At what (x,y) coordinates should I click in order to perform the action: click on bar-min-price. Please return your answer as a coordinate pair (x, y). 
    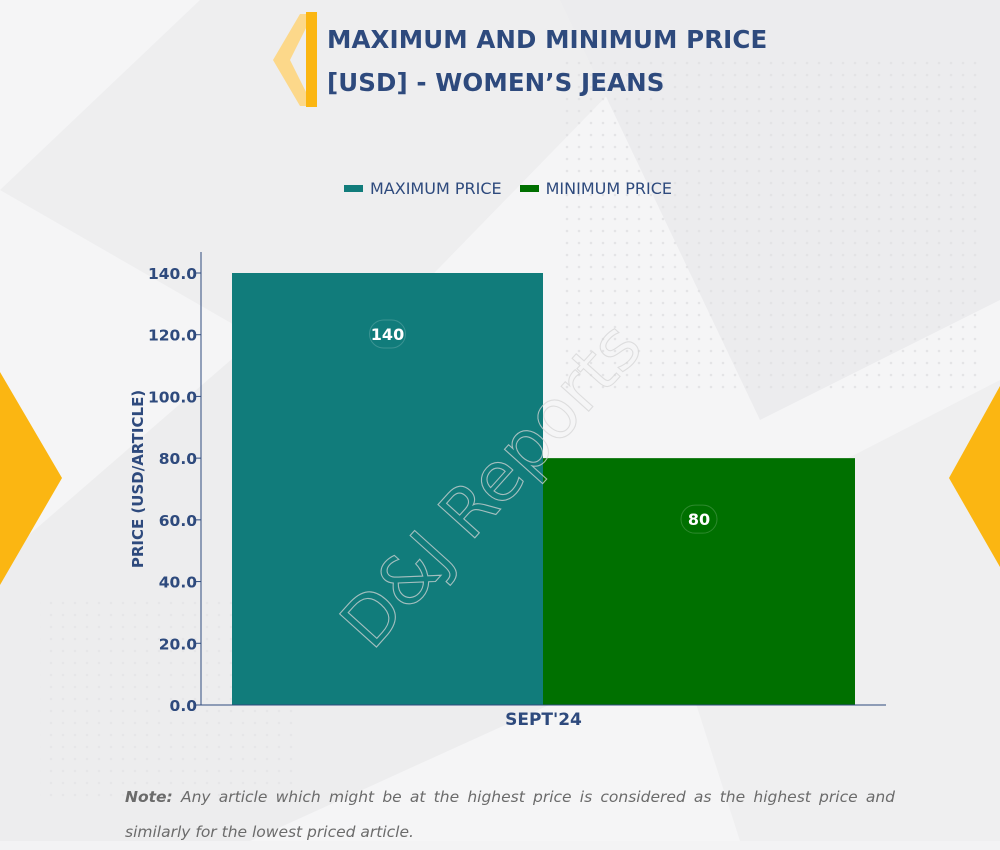
    Looking at the image, I should click on (699, 581).